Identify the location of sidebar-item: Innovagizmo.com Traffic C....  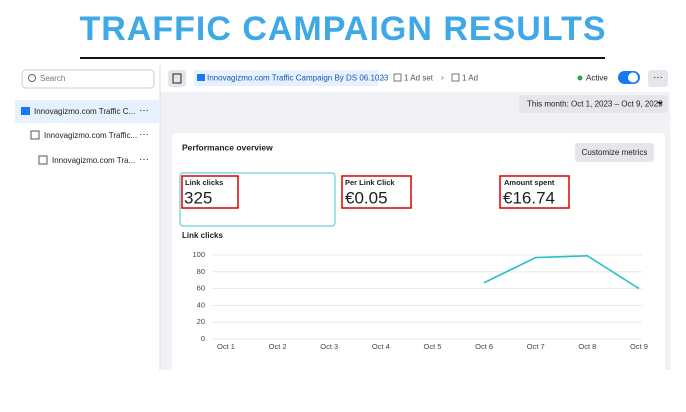
(84, 111).